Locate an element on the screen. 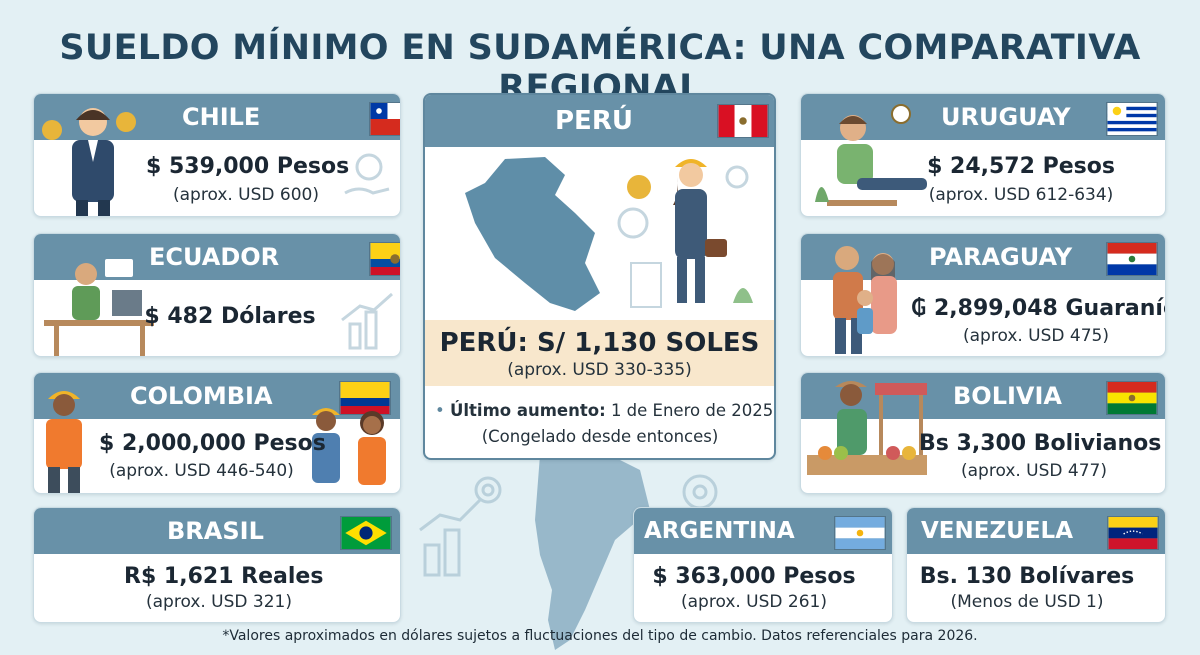  market-vendor-icon is located at coordinates (867, 428).